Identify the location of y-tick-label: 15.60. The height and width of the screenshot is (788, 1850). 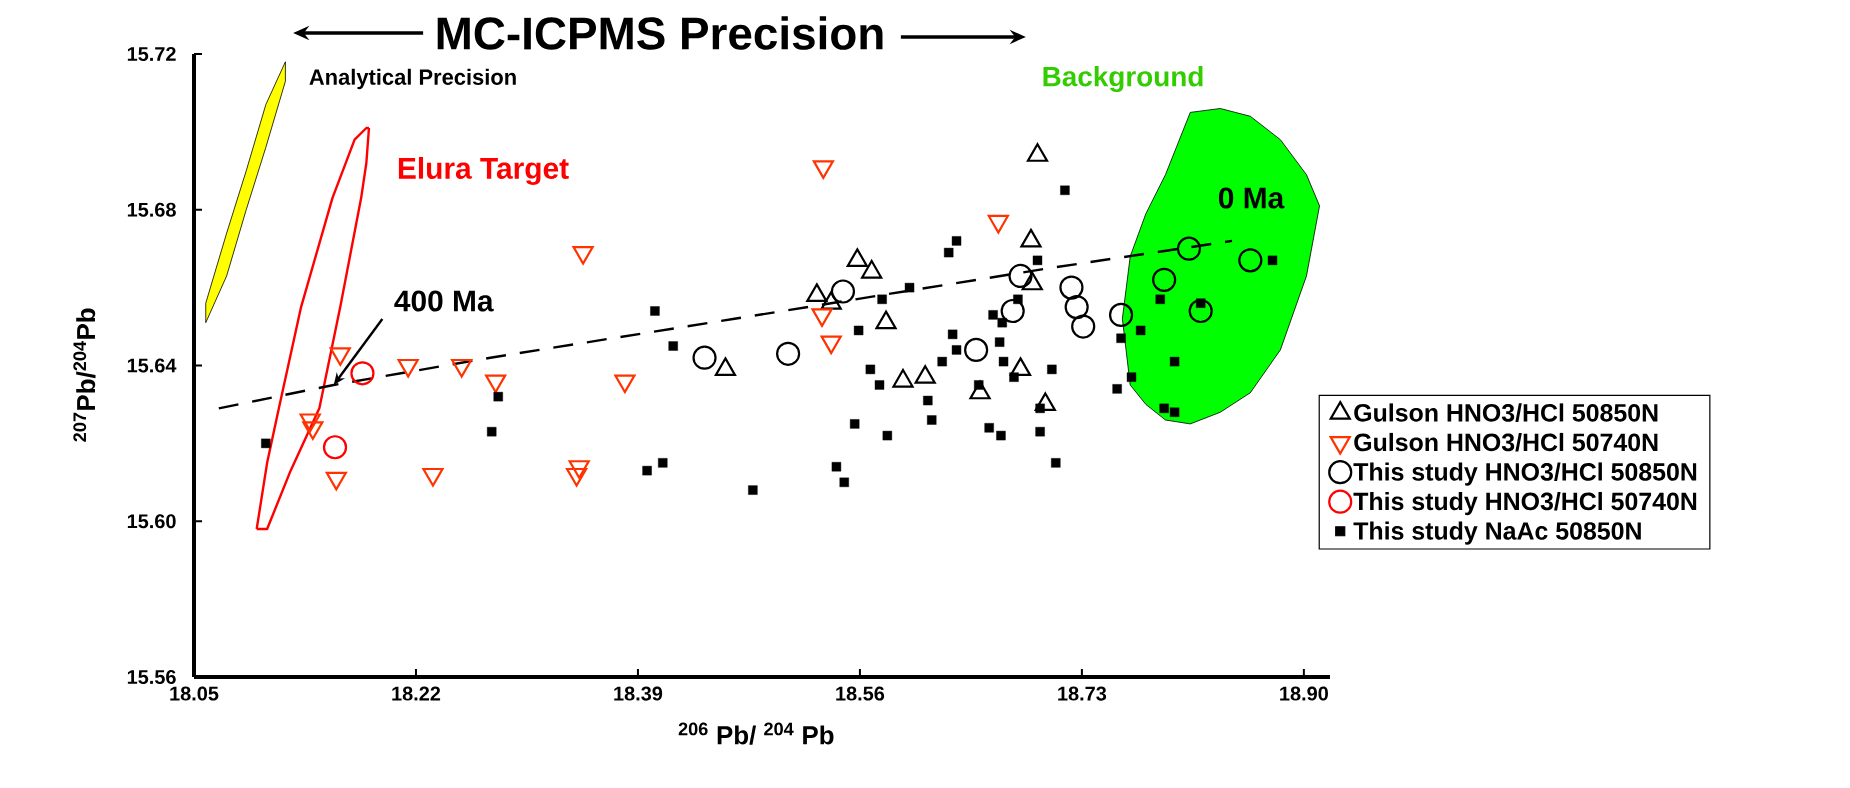
(151, 521).